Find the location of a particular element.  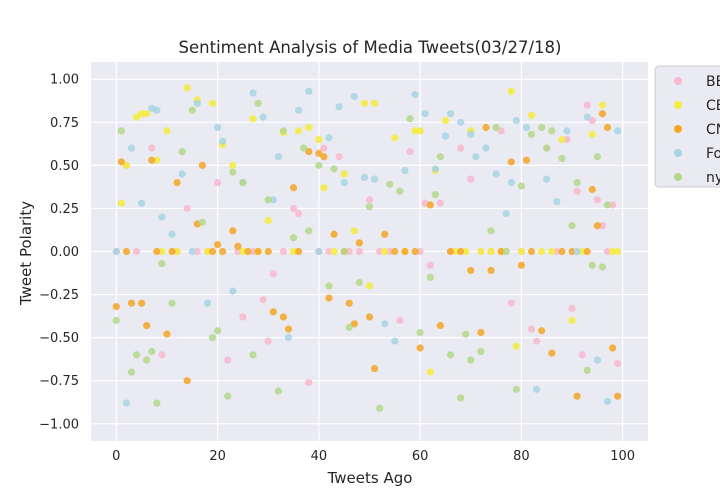

legend-marker-cbs is located at coordinates (678, 105).